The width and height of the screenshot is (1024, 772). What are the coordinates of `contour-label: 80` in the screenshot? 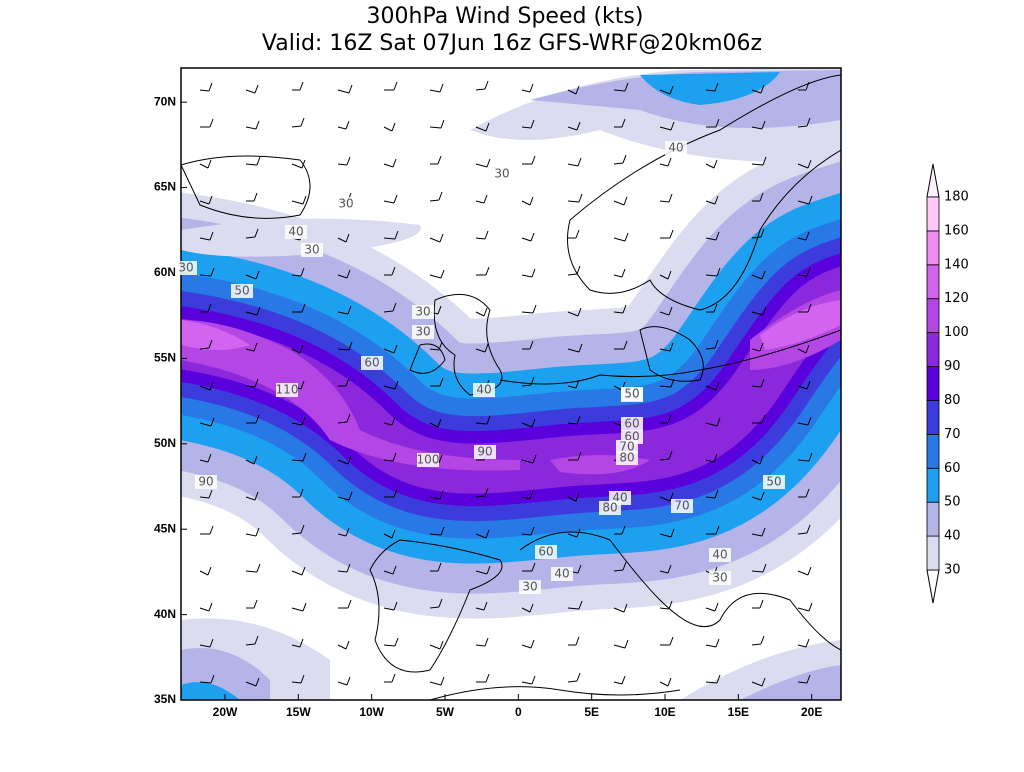 It's located at (609, 508).